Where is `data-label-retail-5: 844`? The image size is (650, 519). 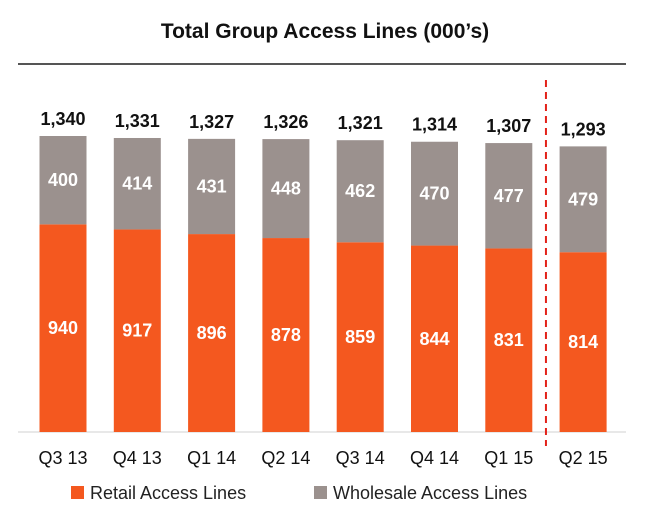 data-label-retail-5: 844 is located at coordinates (434, 339).